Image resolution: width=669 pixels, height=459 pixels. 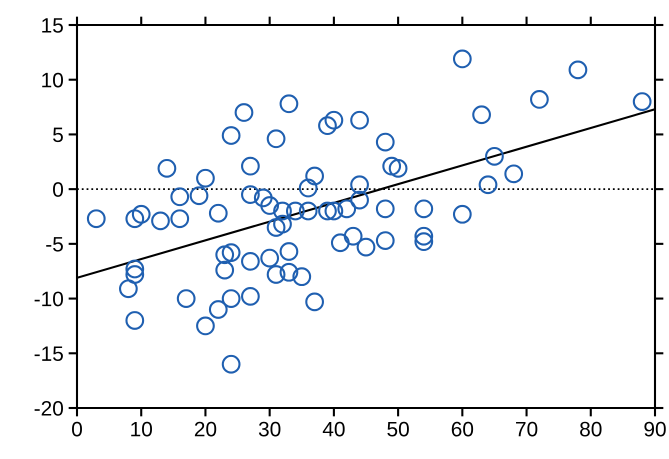 What do you see at coordinates (52, 80) in the screenshot?
I see `y-tick-label: 10` at bounding box center [52, 80].